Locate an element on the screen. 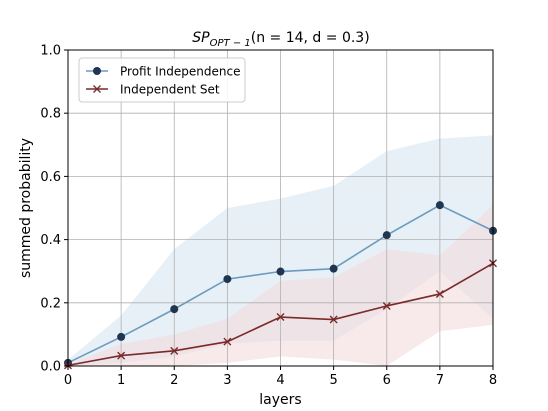 This screenshot has width=548, height=411. legend-label-independent-set: Independent Set is located at coordinates (170, 90).